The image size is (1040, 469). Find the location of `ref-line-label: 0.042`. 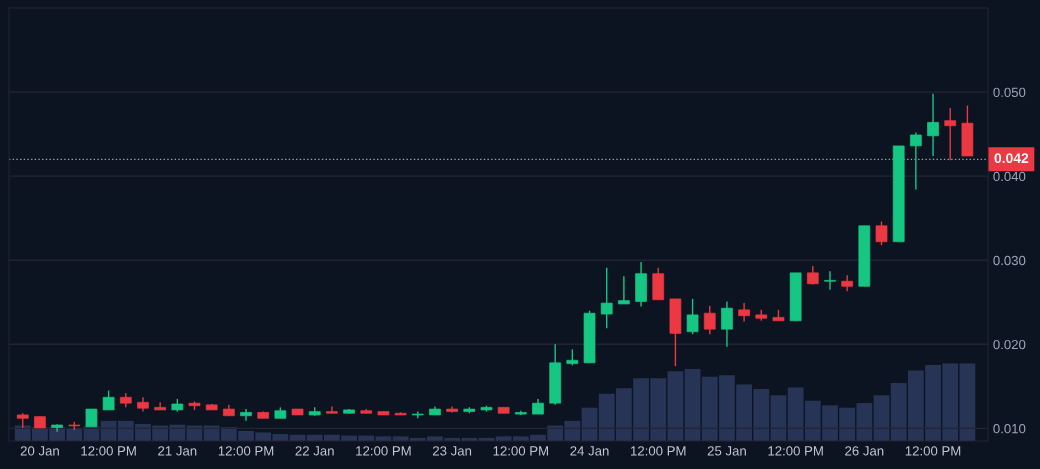

ref-line-label: 0.042 is located at coordinates (1011, 158).